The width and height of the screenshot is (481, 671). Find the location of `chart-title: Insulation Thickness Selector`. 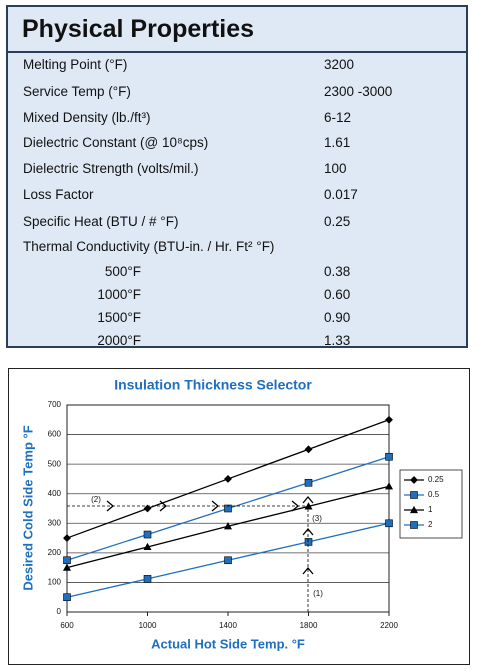

chart-title: Insulation Thickness Selector is located at coordinates (213, 385).